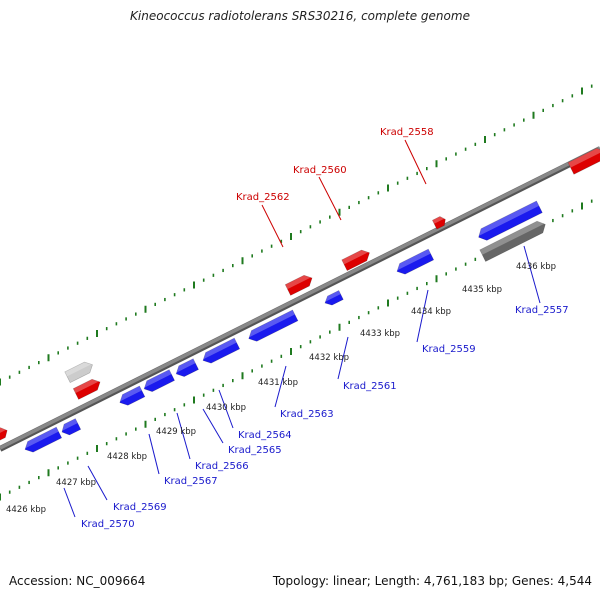 This screenshot has height=600, width=600. What do you see at coordinates (191, 481) in the screenshot?
I see `gene-label: Krad_2567` at bounding box center [191, 481].